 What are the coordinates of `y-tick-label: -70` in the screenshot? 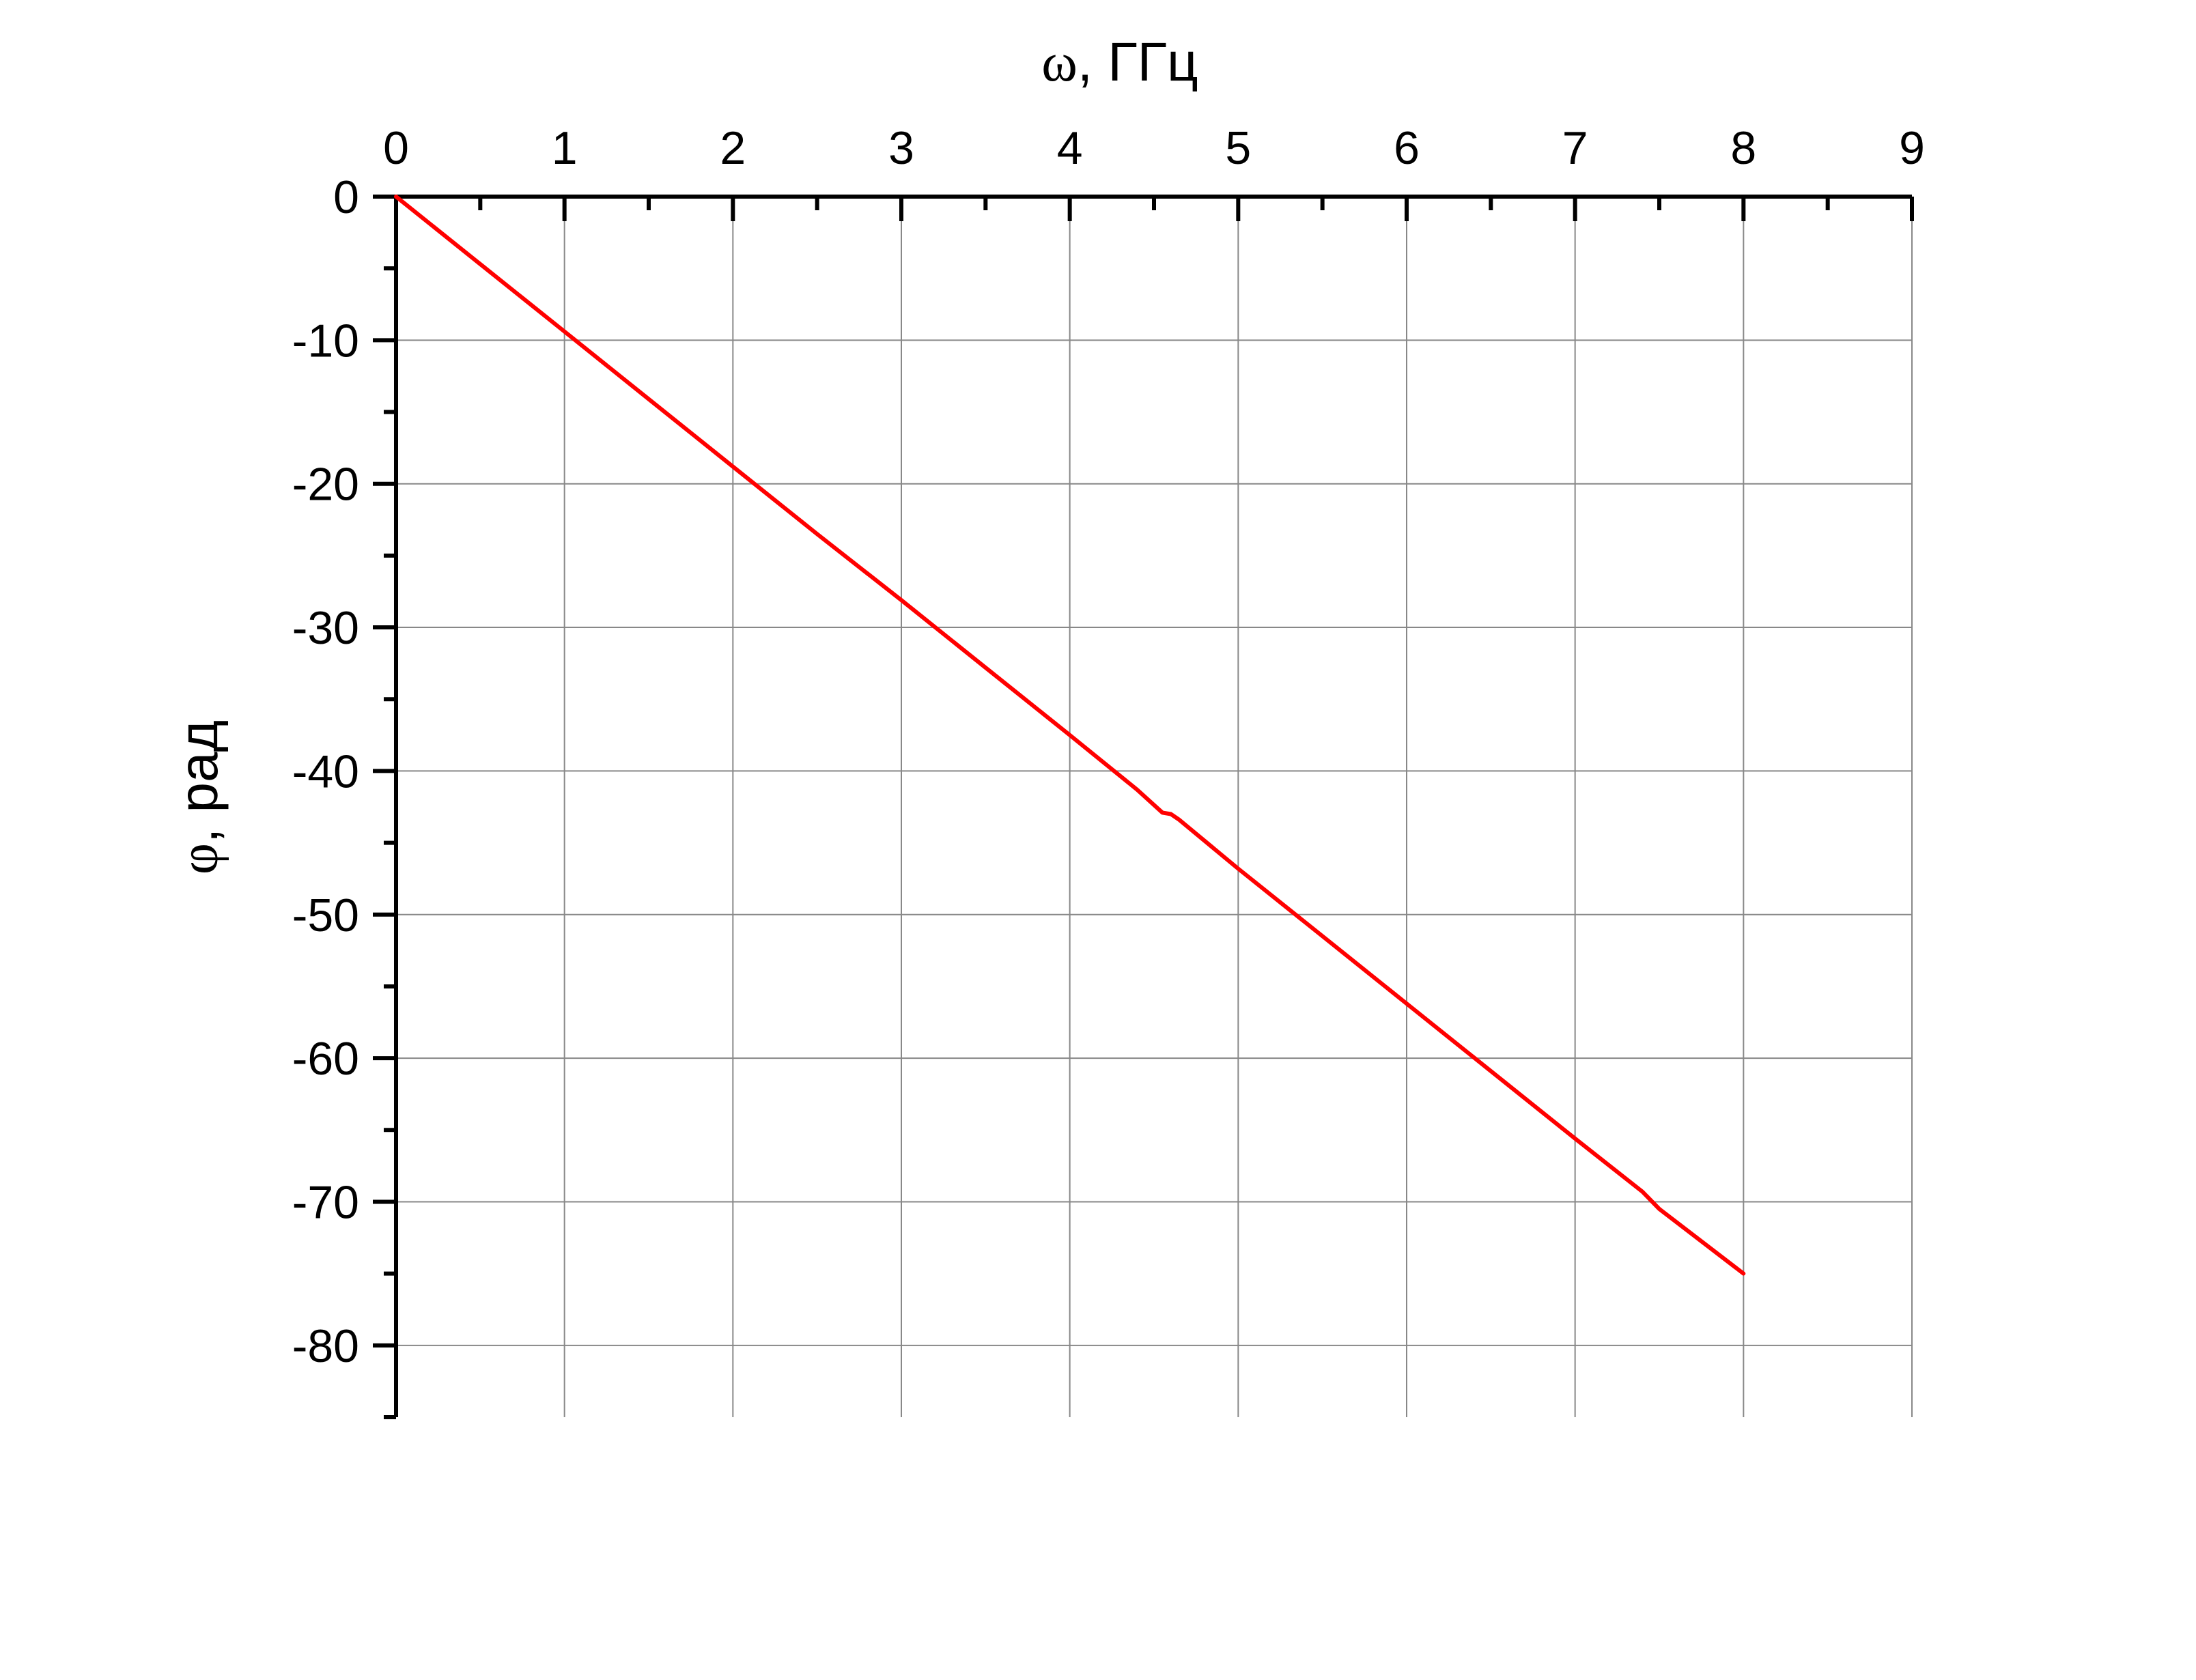 It's located at (326, 1202).